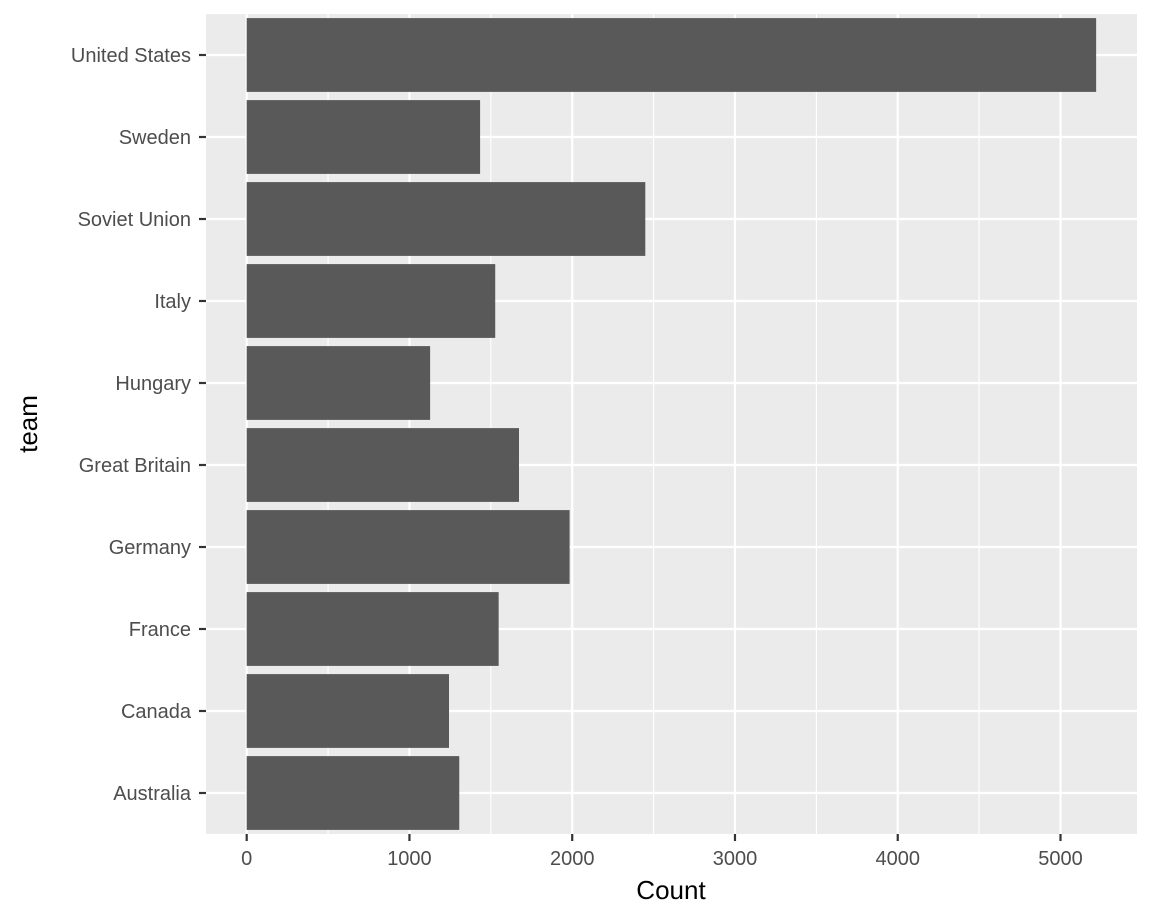 This screenshot has height=921, width=1152. What do you see at coordinates (135, 466) in the screenshot?
I see `y-tick-label: Great Britain` at bounding box center [135, 466].